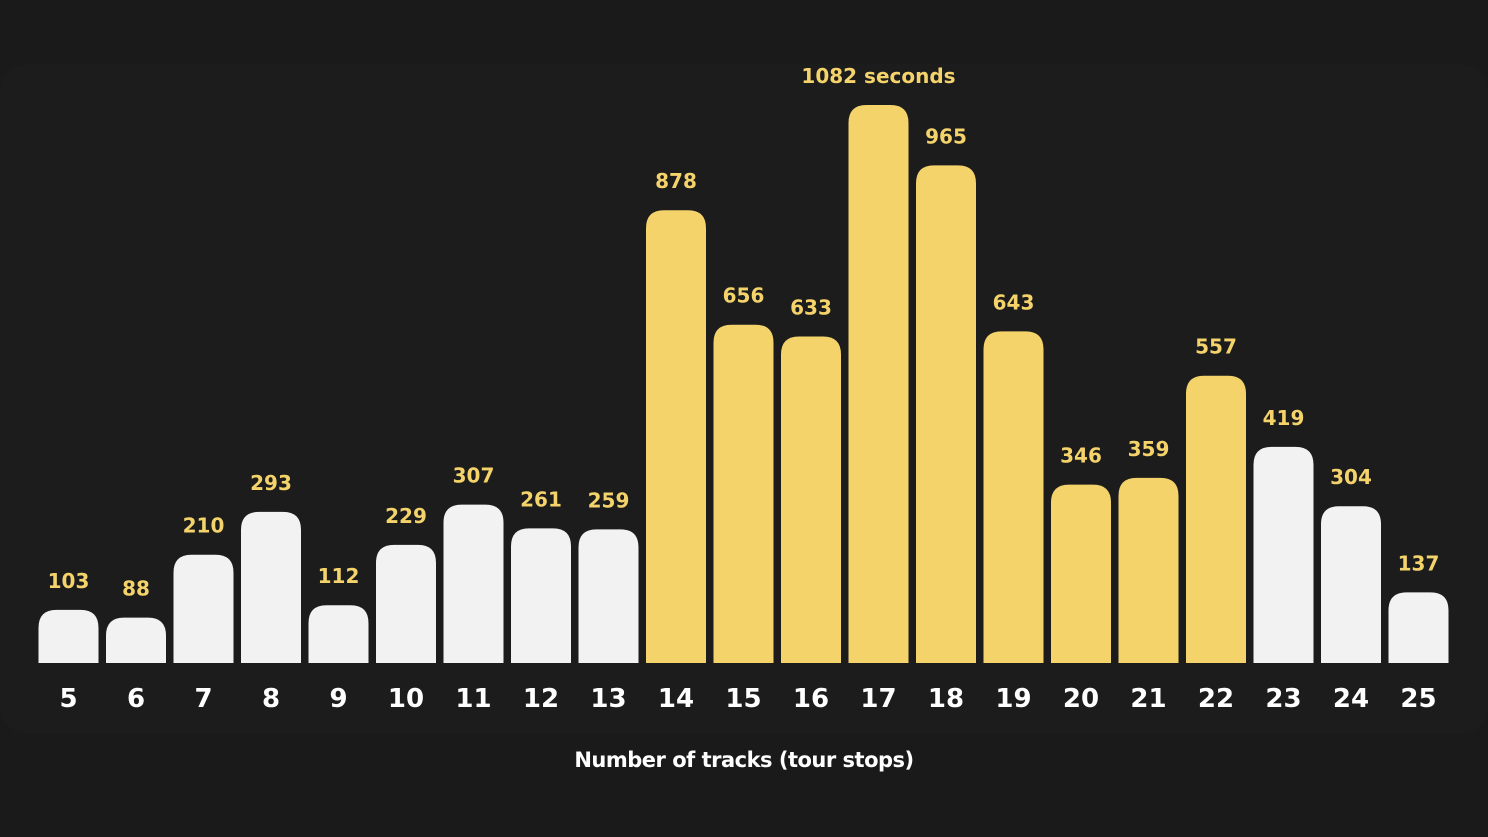  I want to click on x-tick-15: 15, so click(743, 699).